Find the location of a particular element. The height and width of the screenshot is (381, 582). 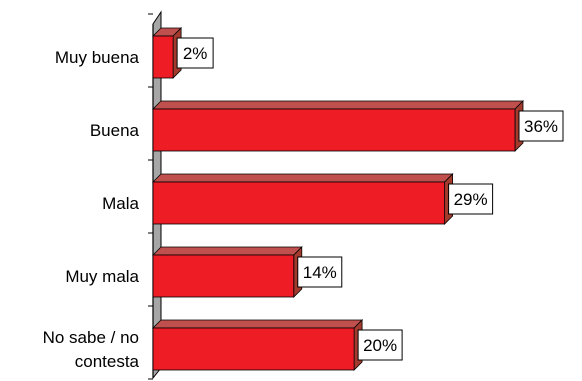

value-label: 36% is located at coordinates (541, 126).